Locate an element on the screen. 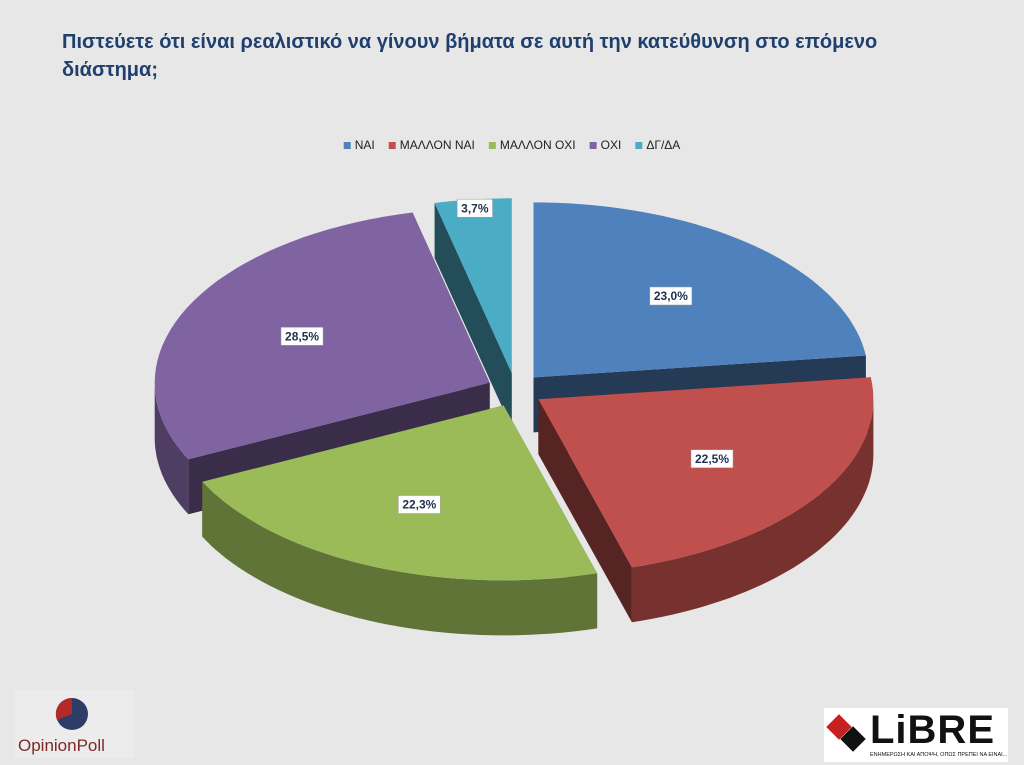  data-label: 23,0% is located at coordinates (671, 296).